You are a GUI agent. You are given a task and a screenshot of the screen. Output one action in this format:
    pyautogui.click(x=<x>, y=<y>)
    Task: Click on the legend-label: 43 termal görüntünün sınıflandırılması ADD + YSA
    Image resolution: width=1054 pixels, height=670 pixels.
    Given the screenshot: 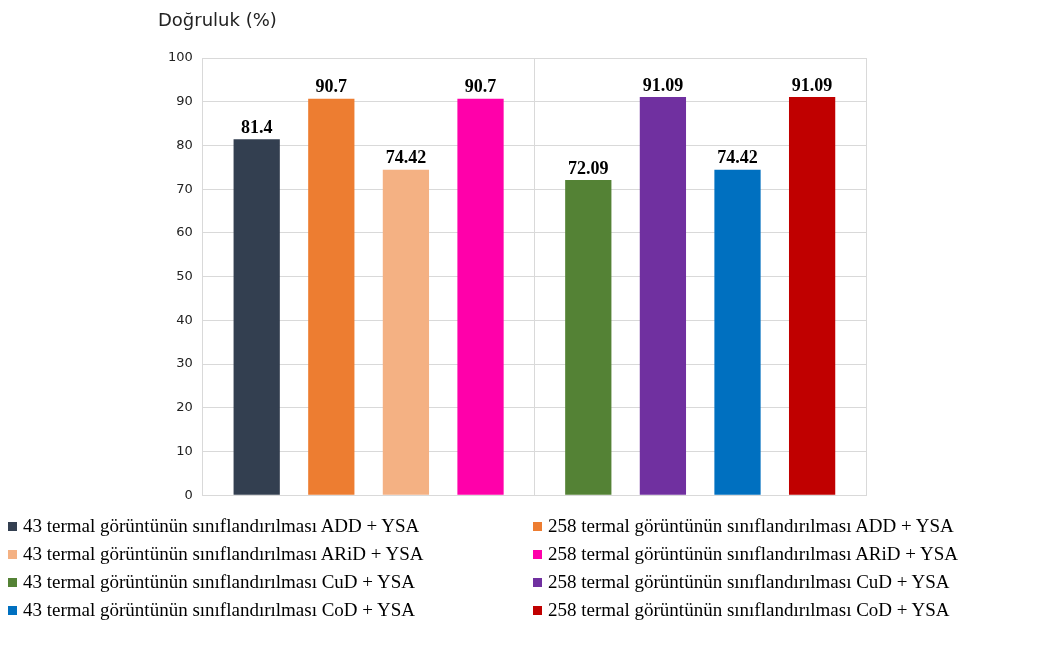 What is the action you would take?
    pyautogui.click(x=221, y=526)
    